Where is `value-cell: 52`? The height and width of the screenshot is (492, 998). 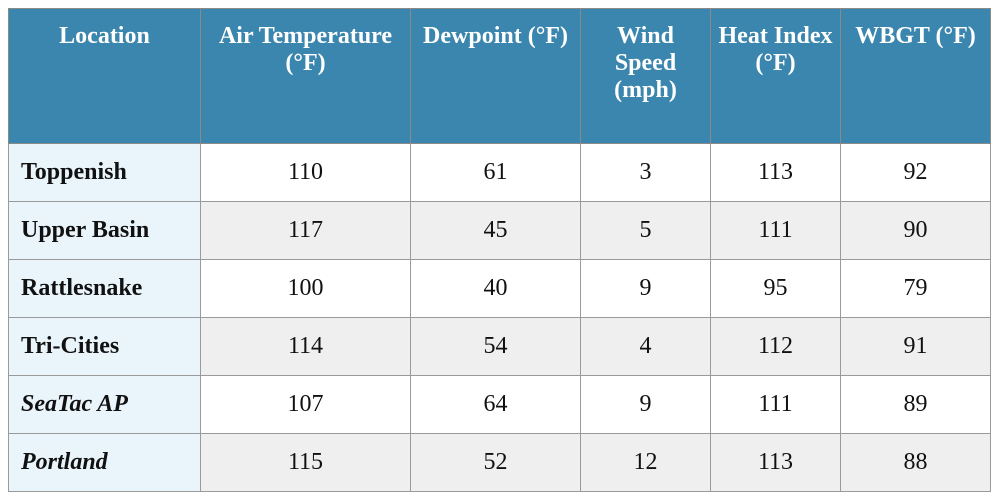 value-cell: 52 is located at coordinates (495, 462).